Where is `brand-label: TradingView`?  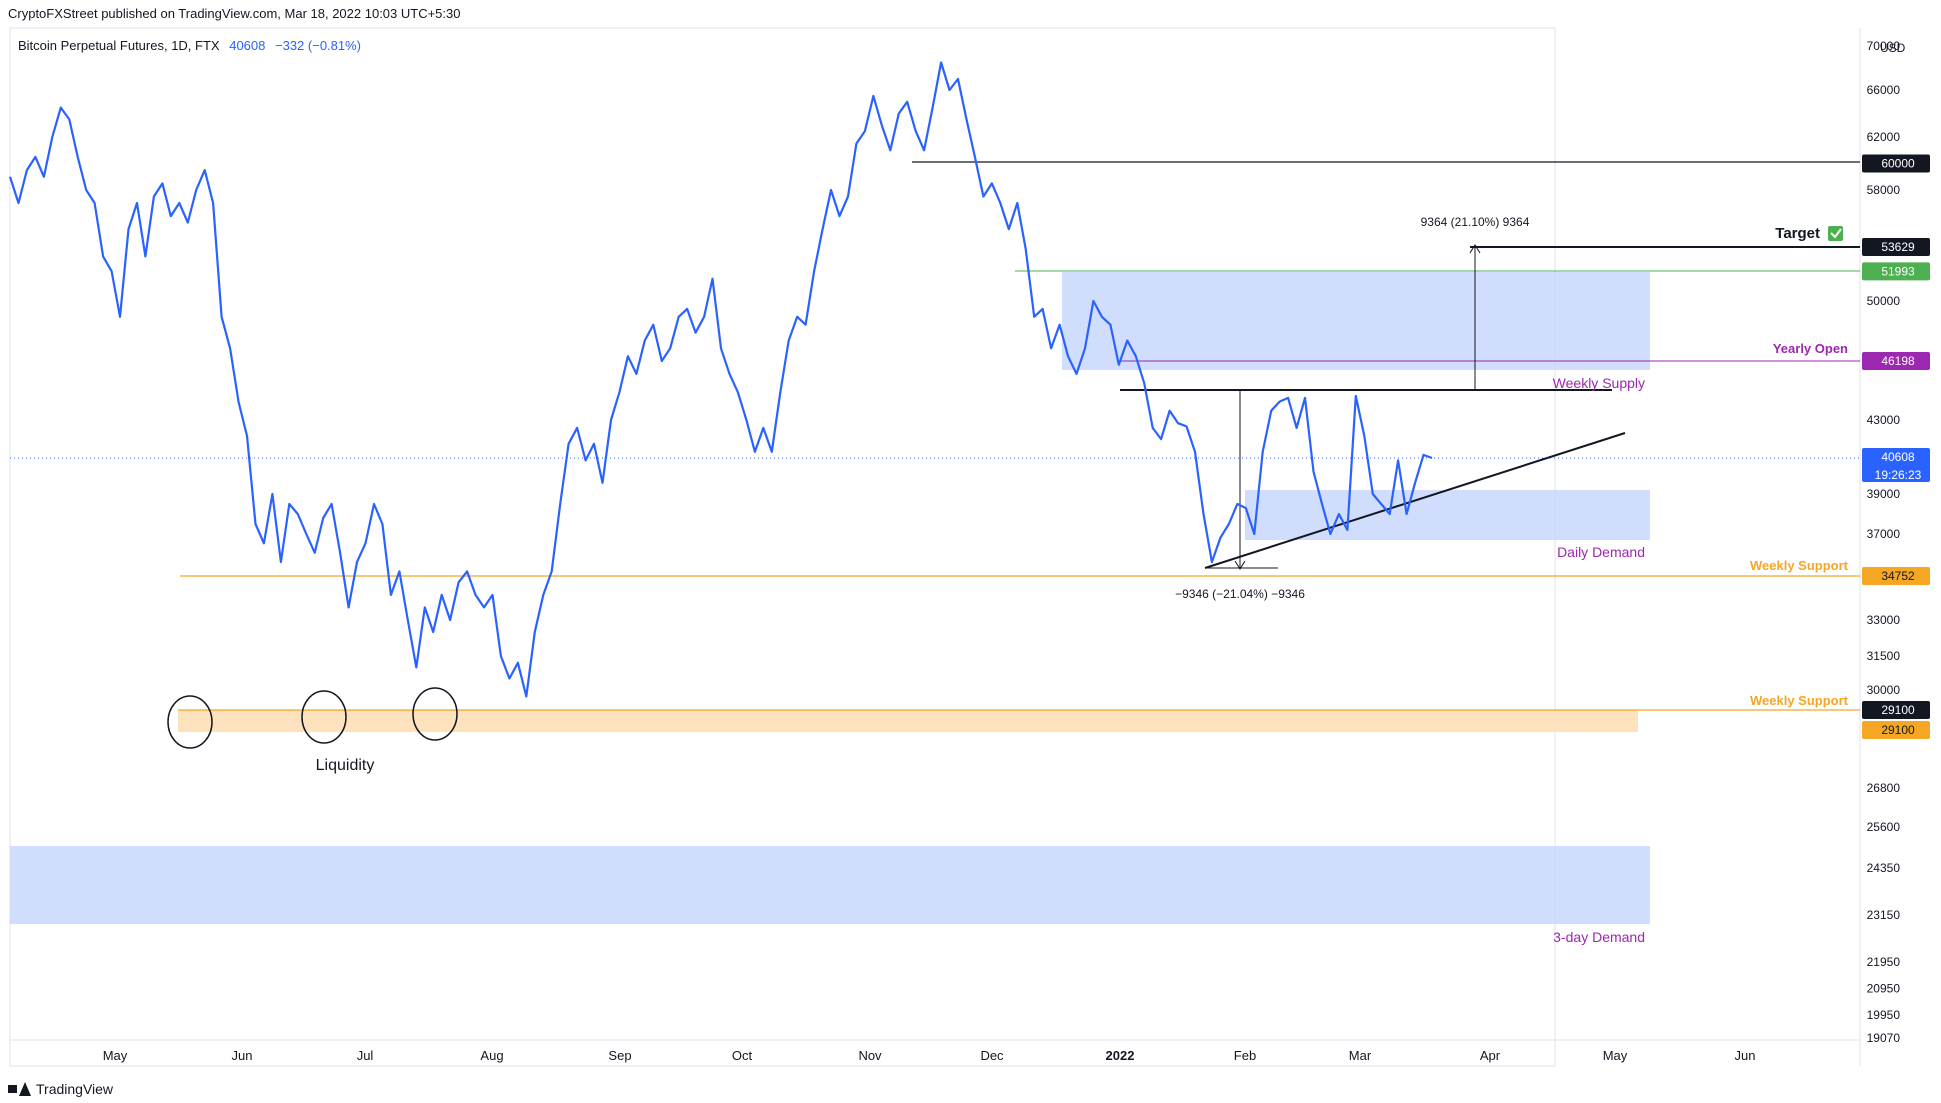 brand-label: TradingView is located at coordinates (75, 1089).